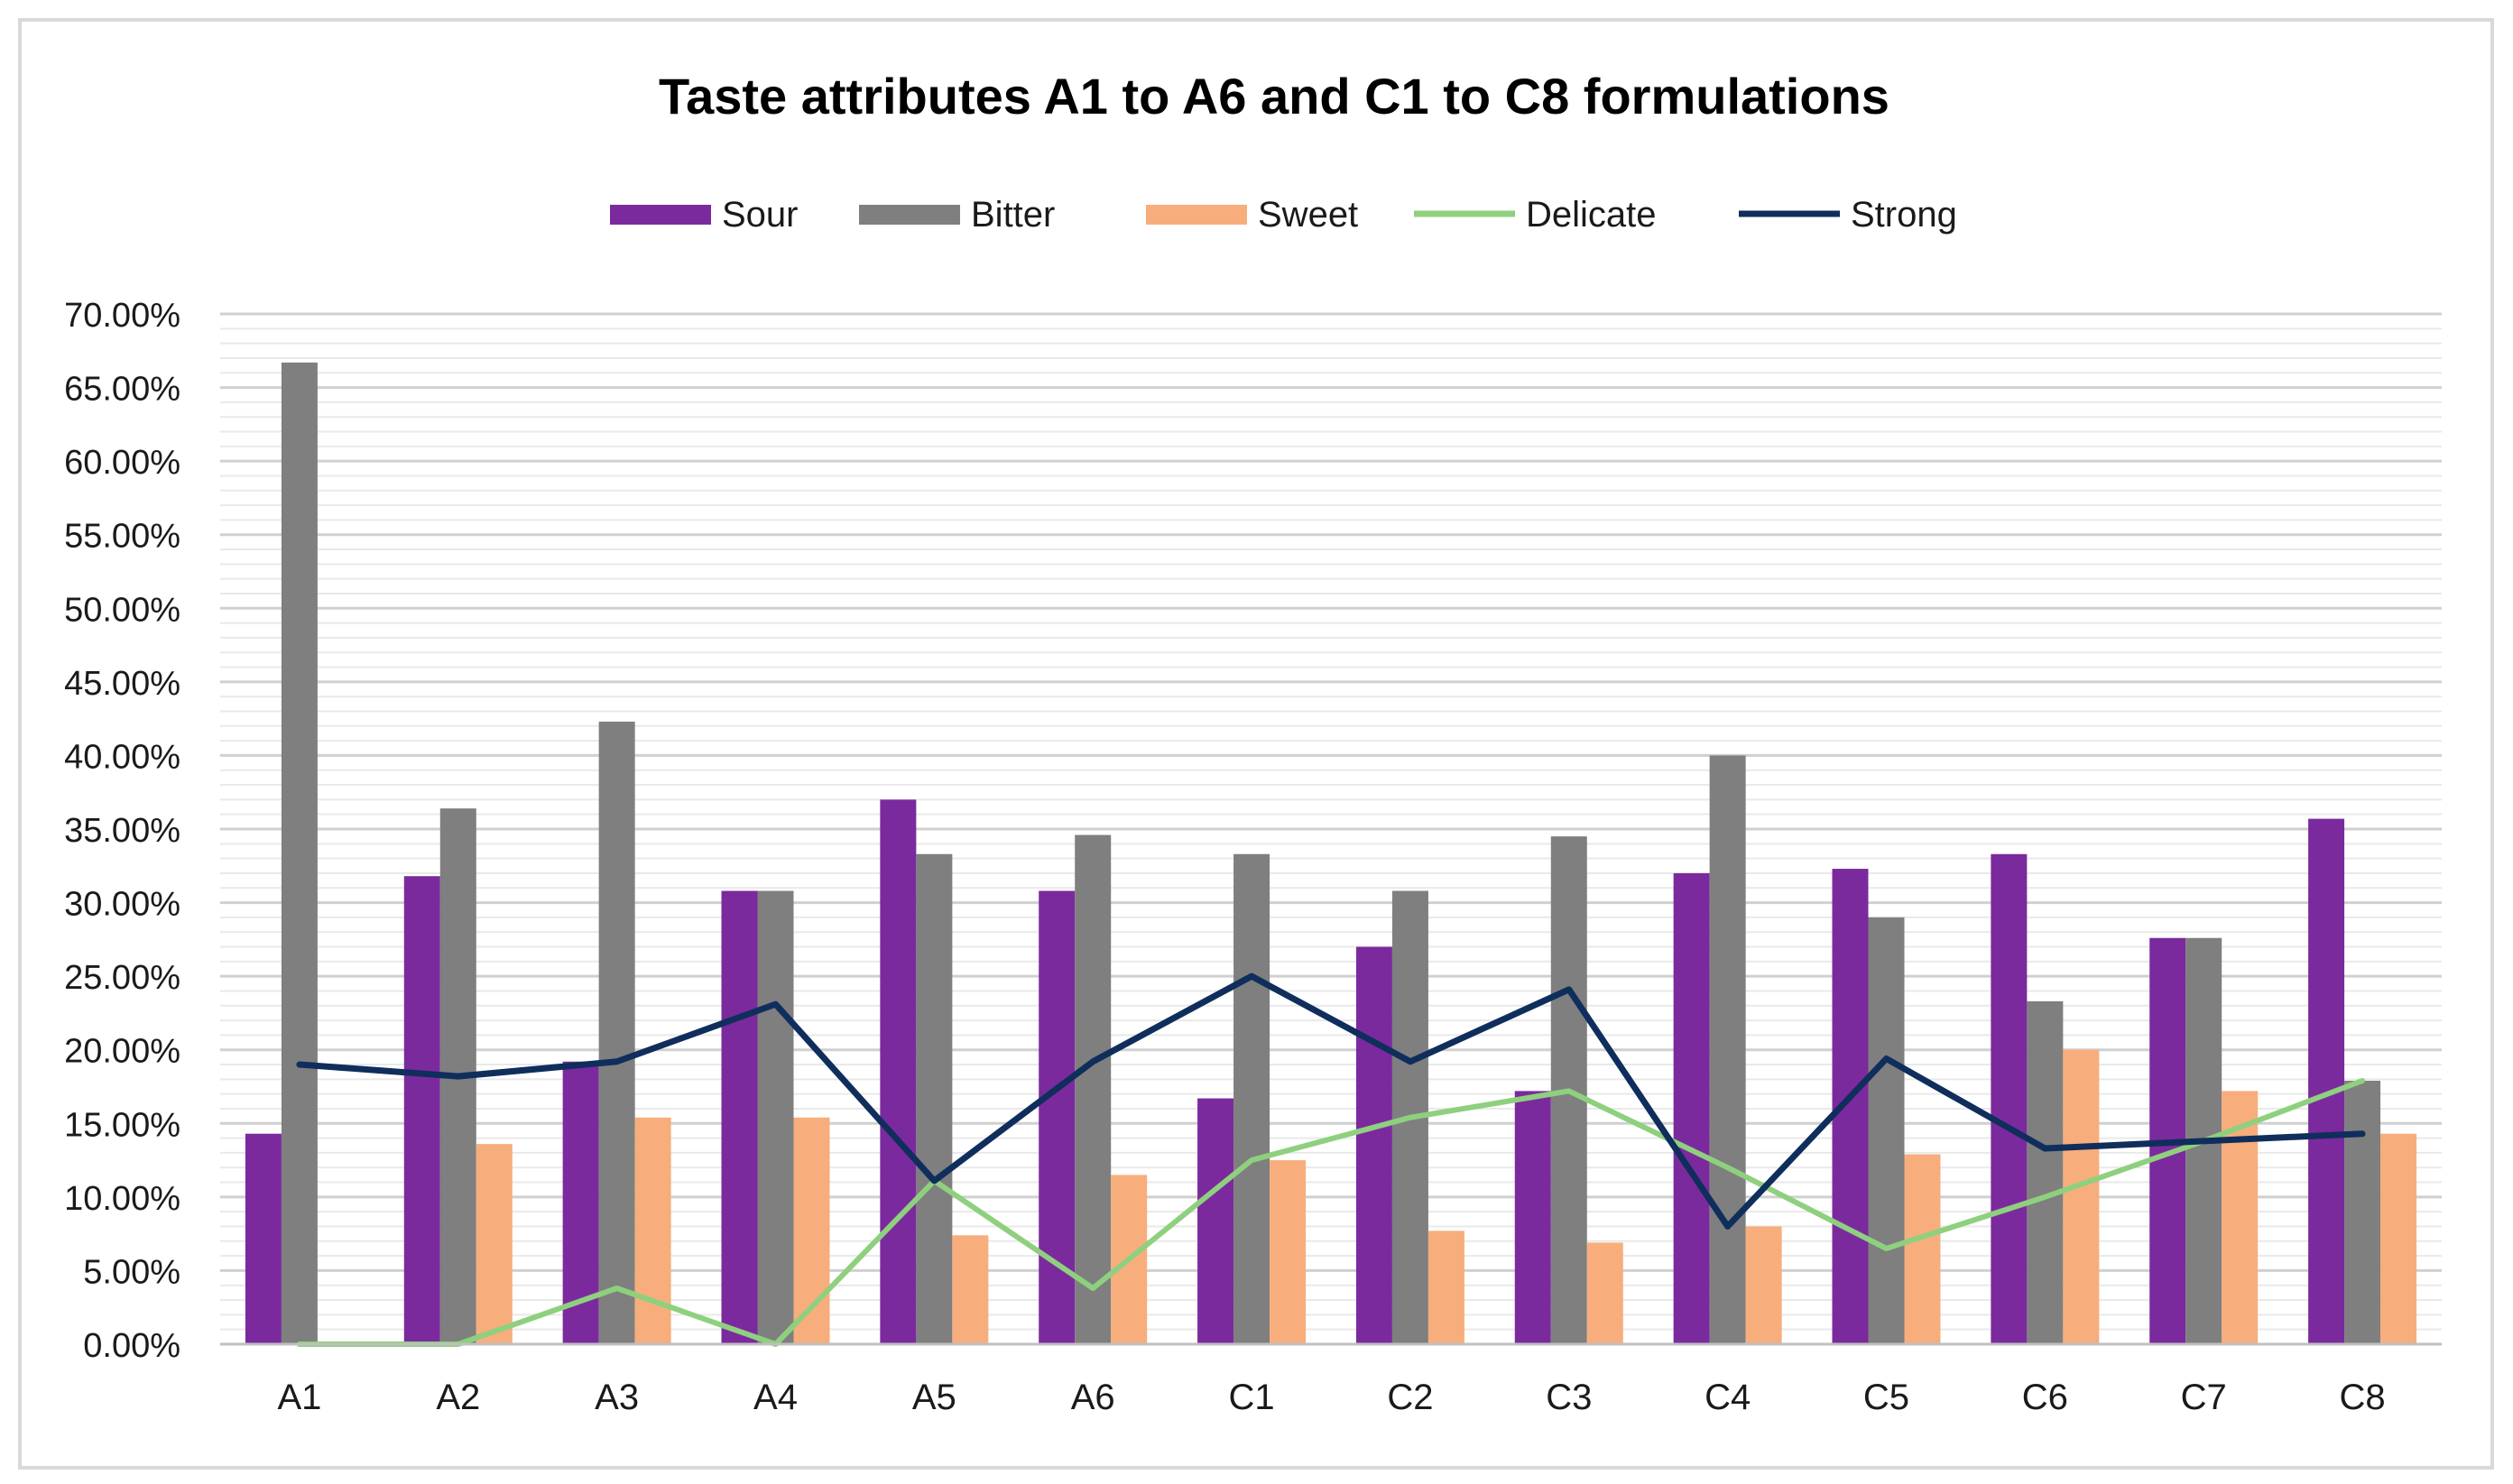 This screenshot has width=2513, height=1484. What do you see at coordinates (2326, 1081) in the screenshot?
I see `bar-sour-c8` at bounding box center [2326, 1081].